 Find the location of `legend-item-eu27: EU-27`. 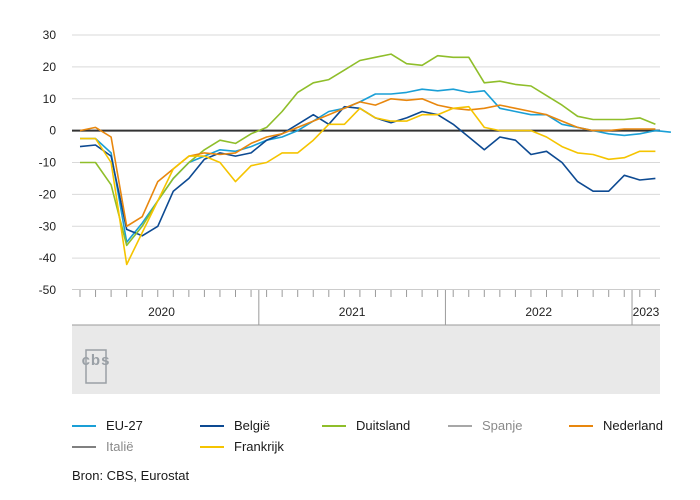

legend-item-eu27: EU-27 is located at coordinates (107, 425).